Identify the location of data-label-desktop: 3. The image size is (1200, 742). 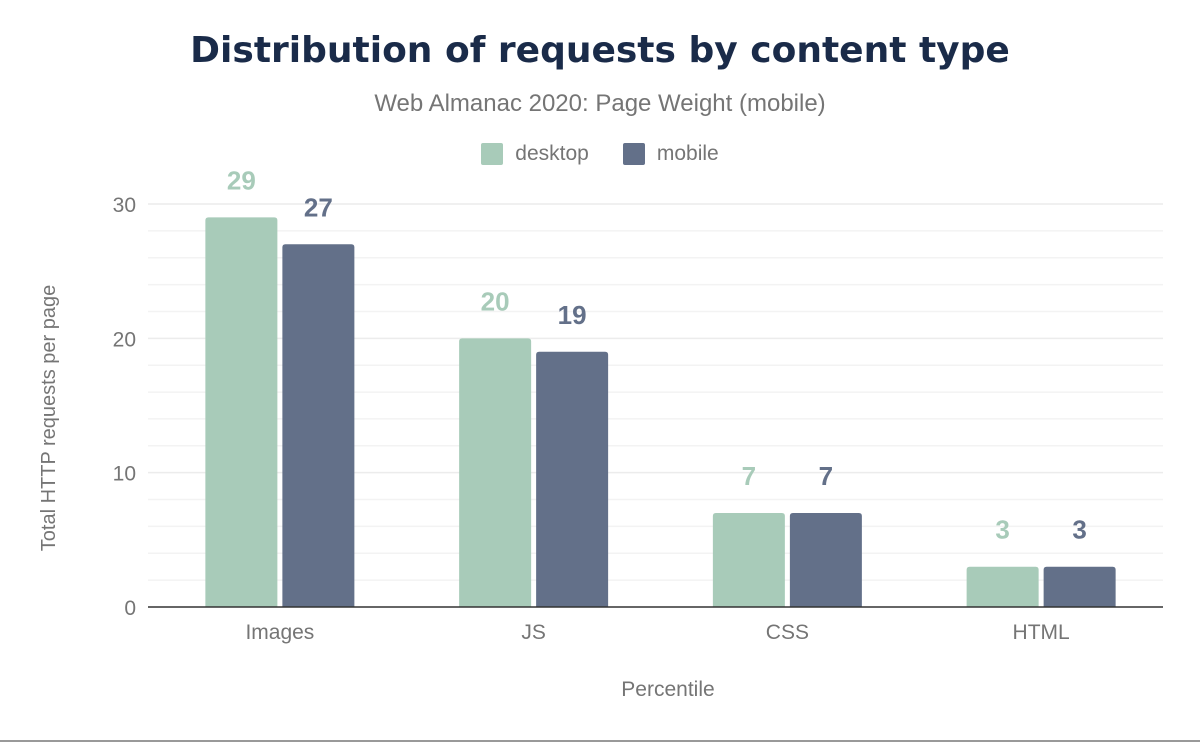
(1002, 530).